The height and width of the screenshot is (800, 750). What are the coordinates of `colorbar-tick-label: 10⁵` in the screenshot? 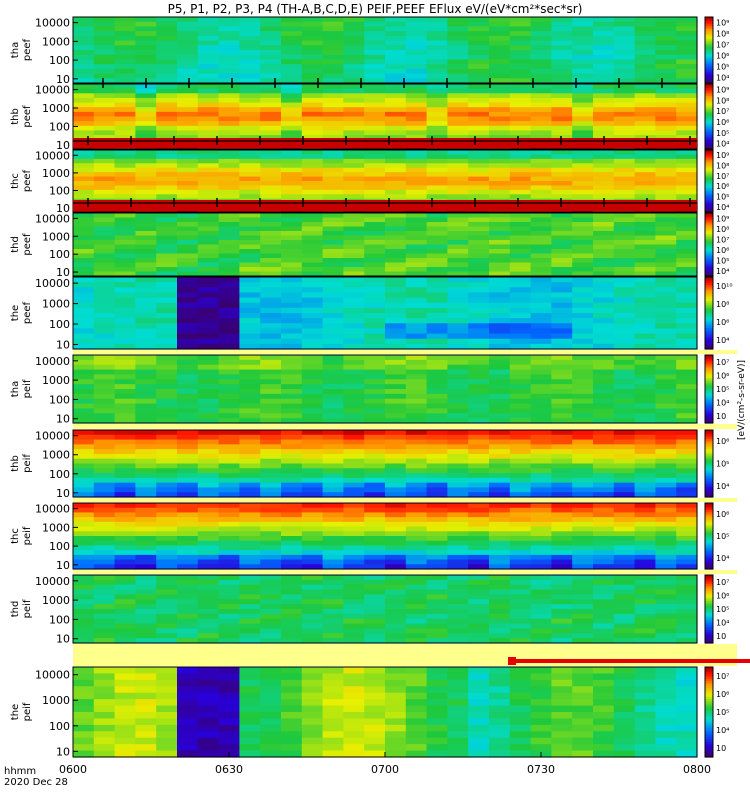 It's located at (722, 536).